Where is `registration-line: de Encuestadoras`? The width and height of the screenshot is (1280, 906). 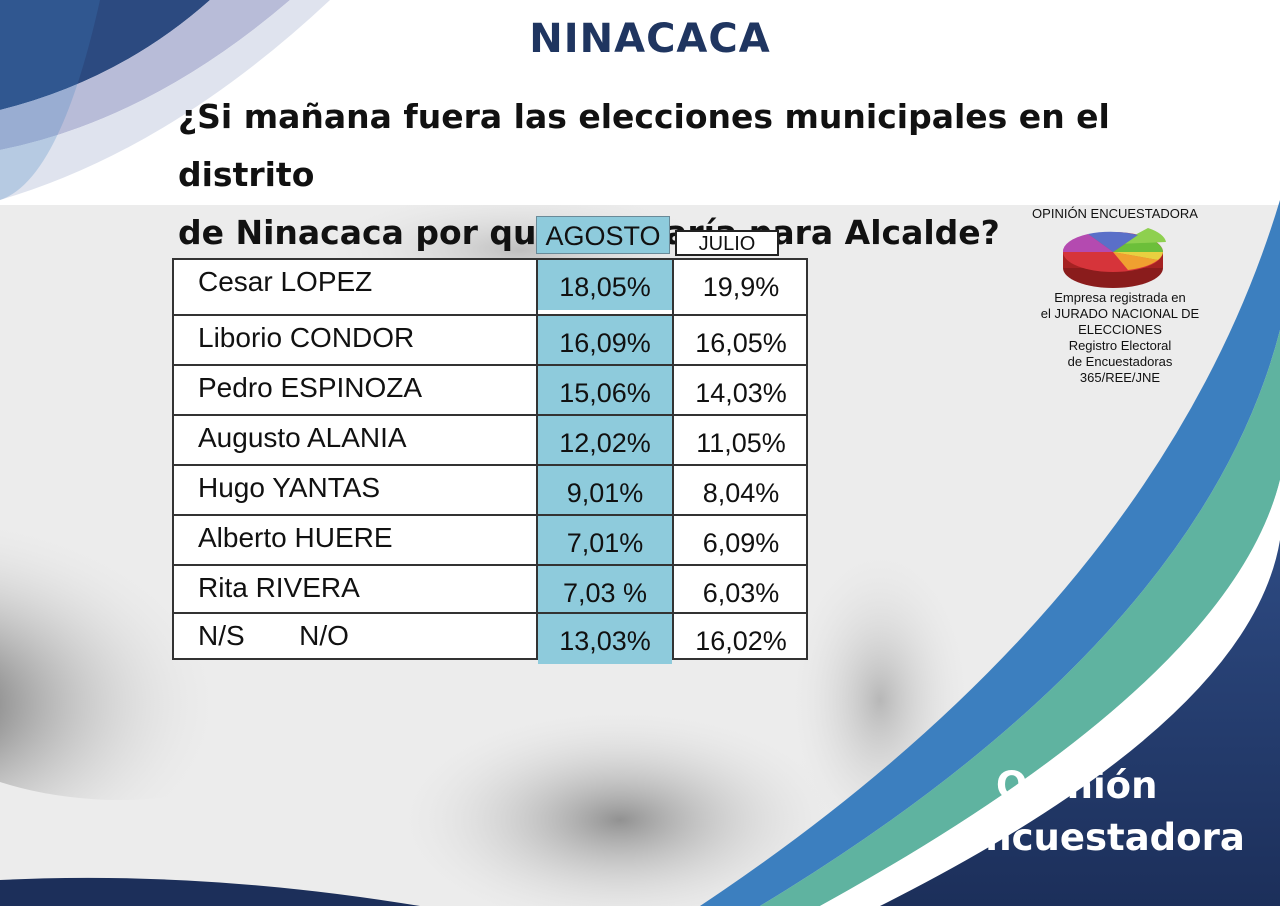 registration-line: de Encuestadoras is located at coordinates (1120, 361).